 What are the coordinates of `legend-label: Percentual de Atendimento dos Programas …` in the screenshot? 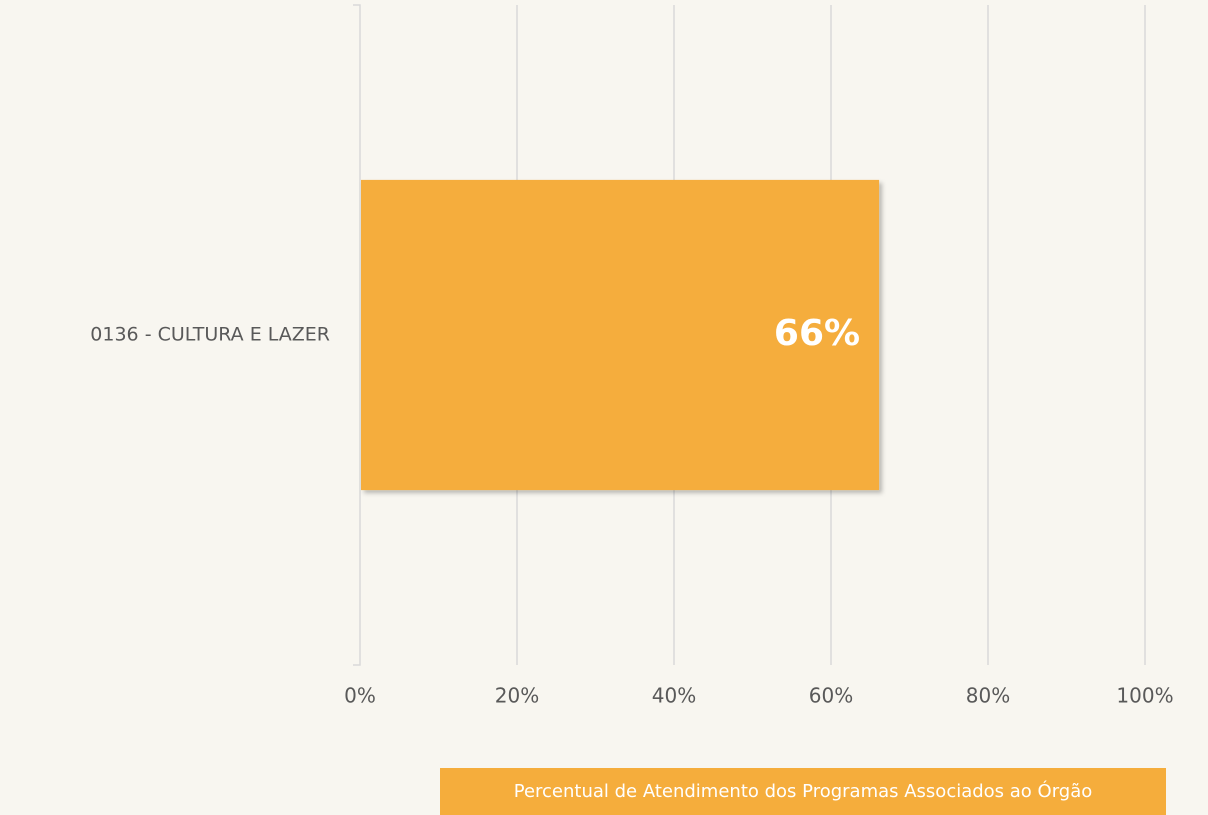 It's located at (803, 791).